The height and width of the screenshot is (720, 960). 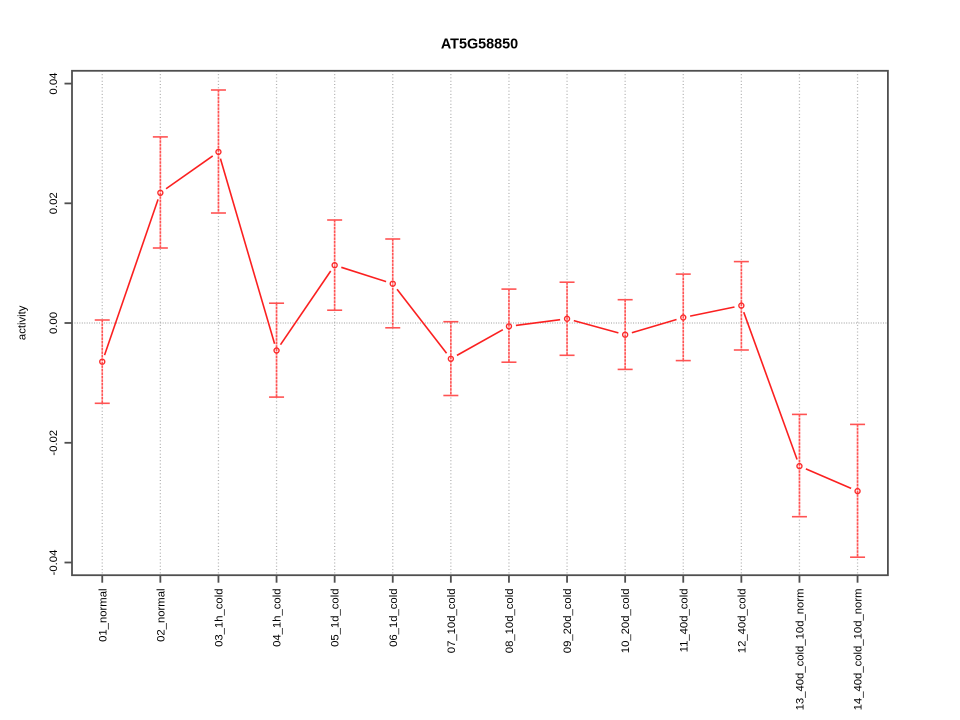 I want to click on svg-text: -0.04, so click(x=54, y=563).